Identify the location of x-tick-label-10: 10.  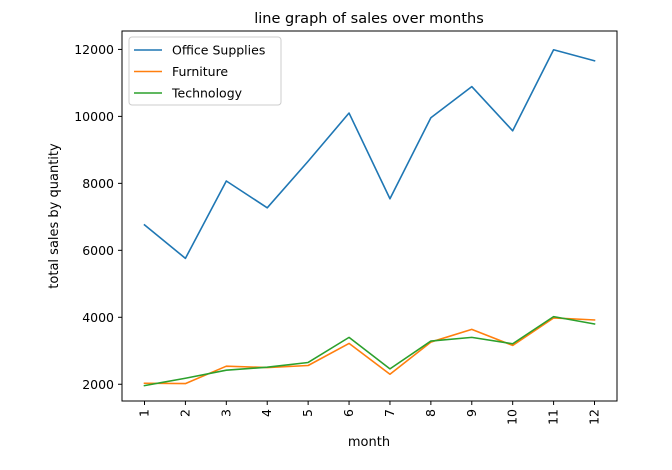
(512, 417).